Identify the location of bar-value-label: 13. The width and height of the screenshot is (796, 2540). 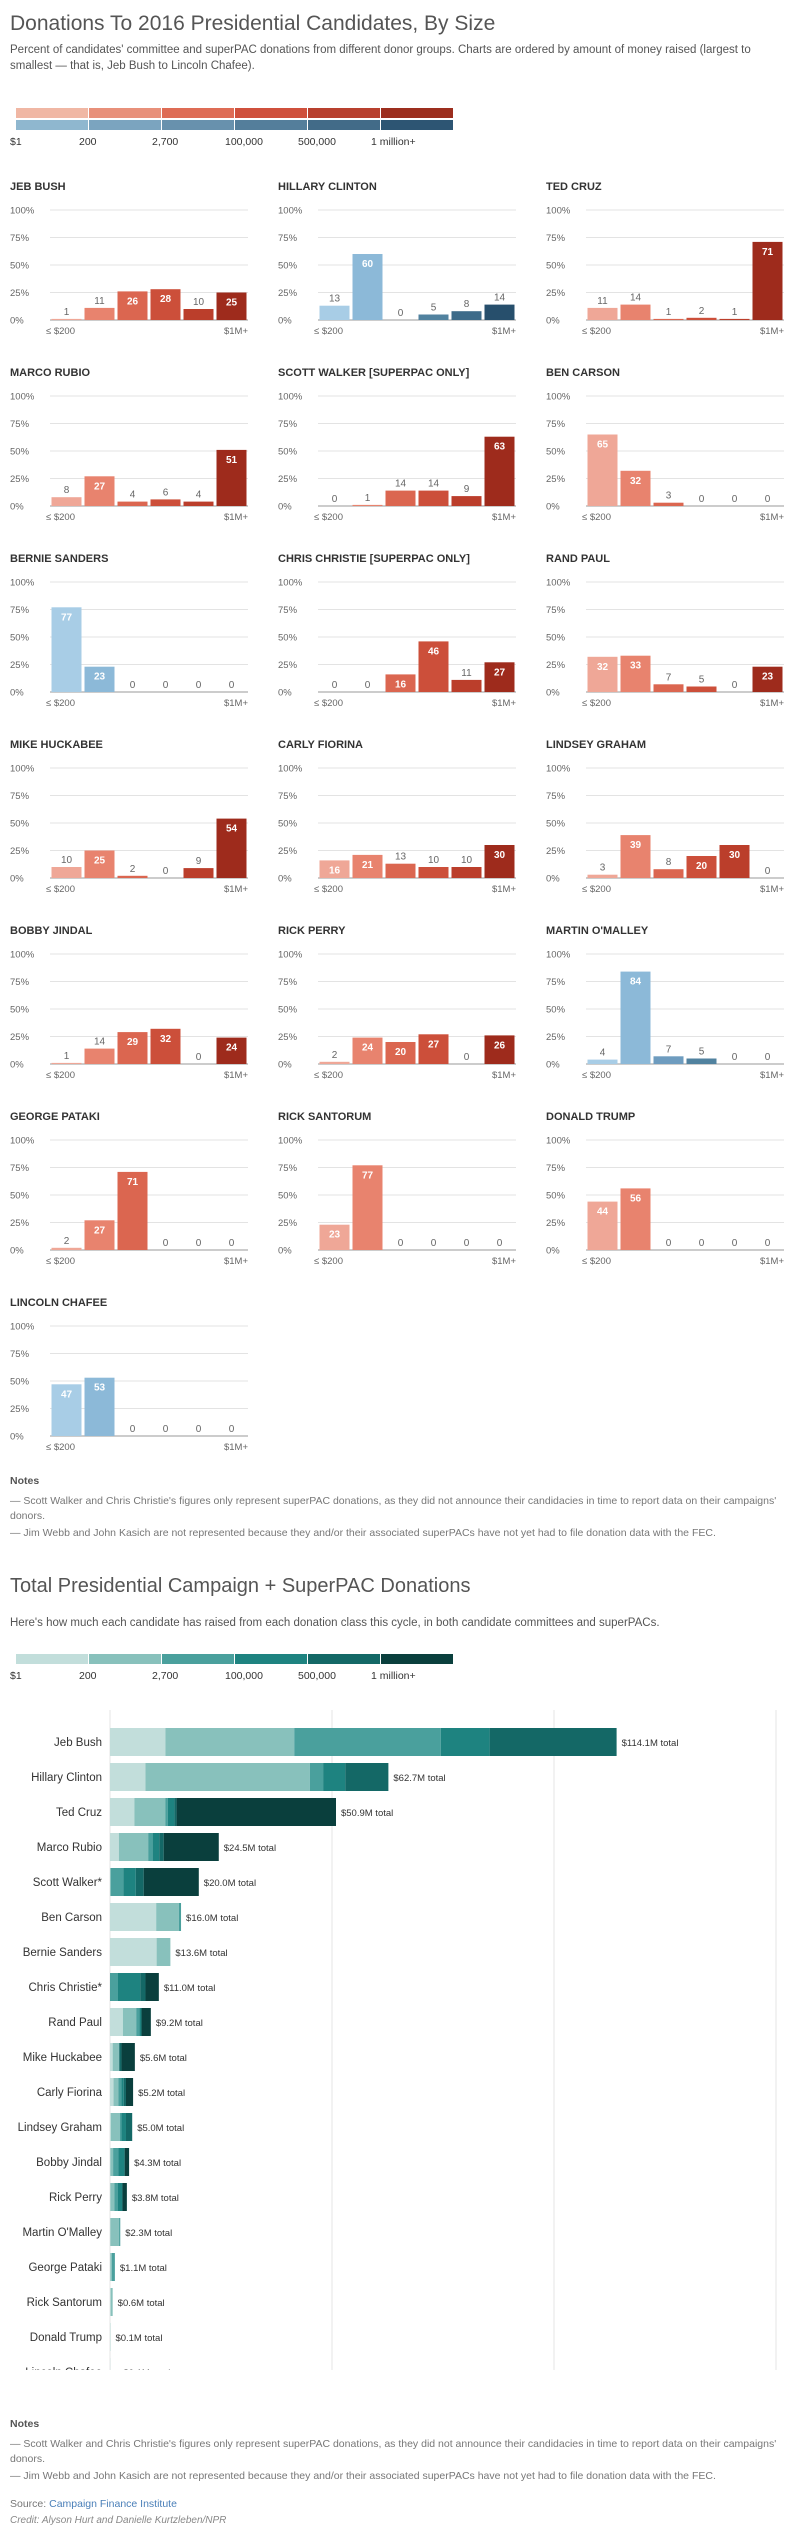
(401, 857).